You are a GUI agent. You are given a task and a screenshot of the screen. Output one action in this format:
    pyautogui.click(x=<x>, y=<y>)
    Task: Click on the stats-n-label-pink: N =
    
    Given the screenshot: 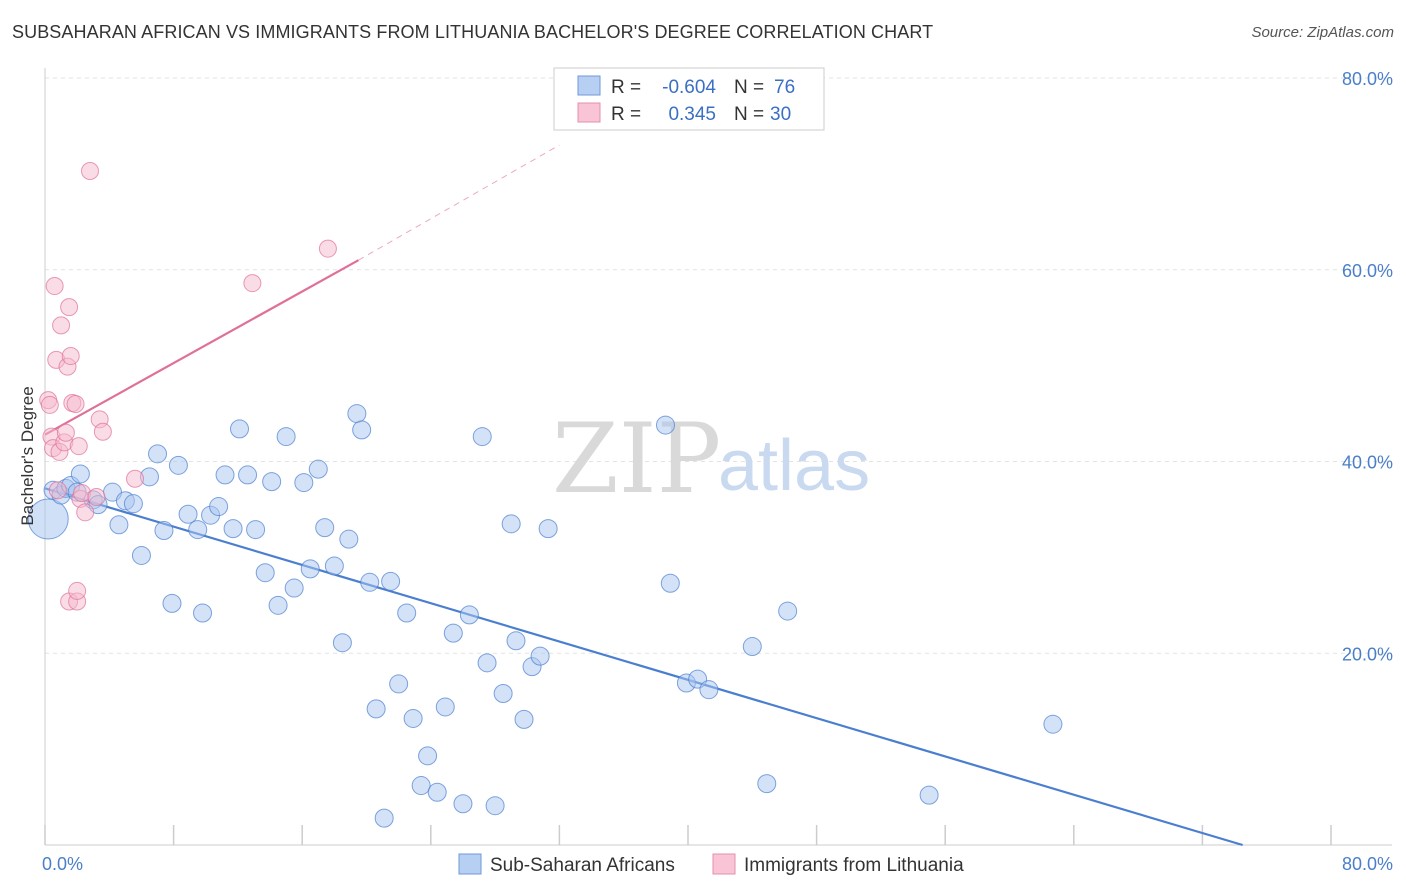 What is the action you would take?
    pyautogui.click(x=749, y=114)
    